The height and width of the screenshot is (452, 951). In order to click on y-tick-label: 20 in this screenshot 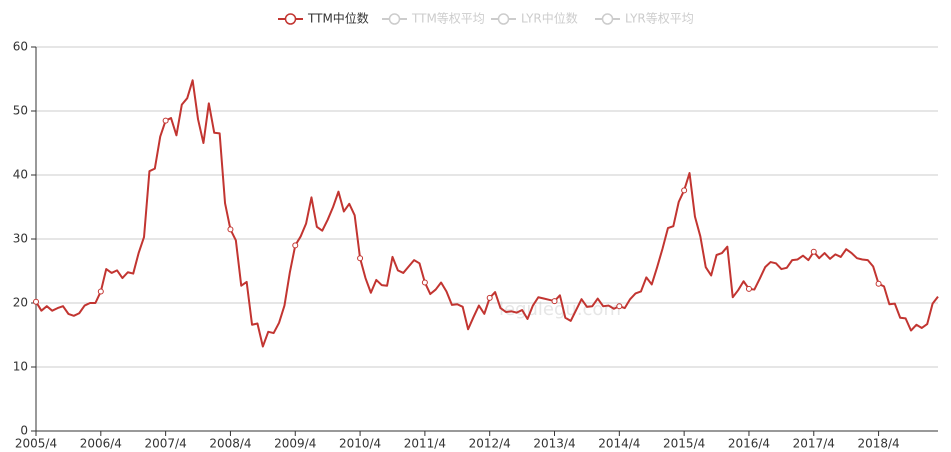, I will do `click(20, 303)`.